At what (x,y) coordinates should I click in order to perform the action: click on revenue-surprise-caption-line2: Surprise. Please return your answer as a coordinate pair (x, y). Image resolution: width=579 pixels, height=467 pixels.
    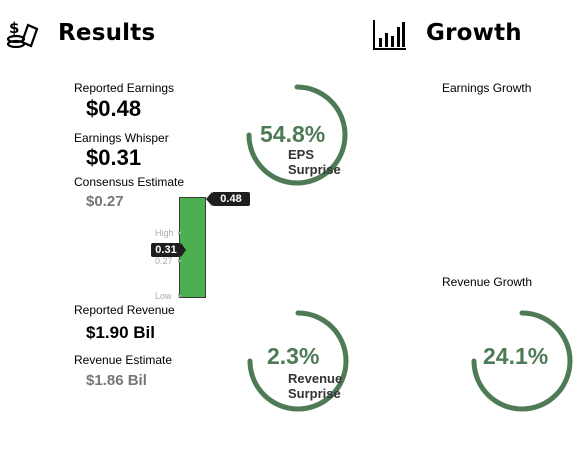
    Looking at the image, I should click on (314, 393).